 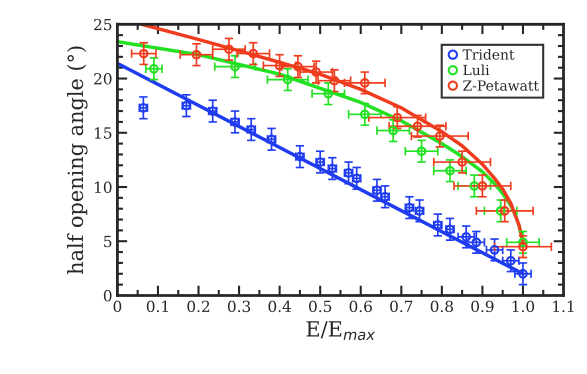 I want to click on y-tick-label: 25, so click(x=103, y=24).